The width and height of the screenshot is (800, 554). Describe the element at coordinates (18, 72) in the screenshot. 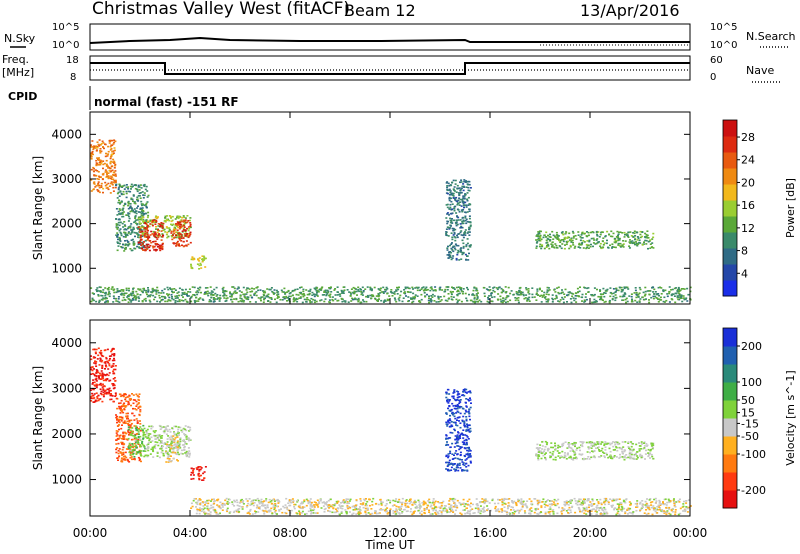

I see `freq-left-label-2: [MHz]` at that location.